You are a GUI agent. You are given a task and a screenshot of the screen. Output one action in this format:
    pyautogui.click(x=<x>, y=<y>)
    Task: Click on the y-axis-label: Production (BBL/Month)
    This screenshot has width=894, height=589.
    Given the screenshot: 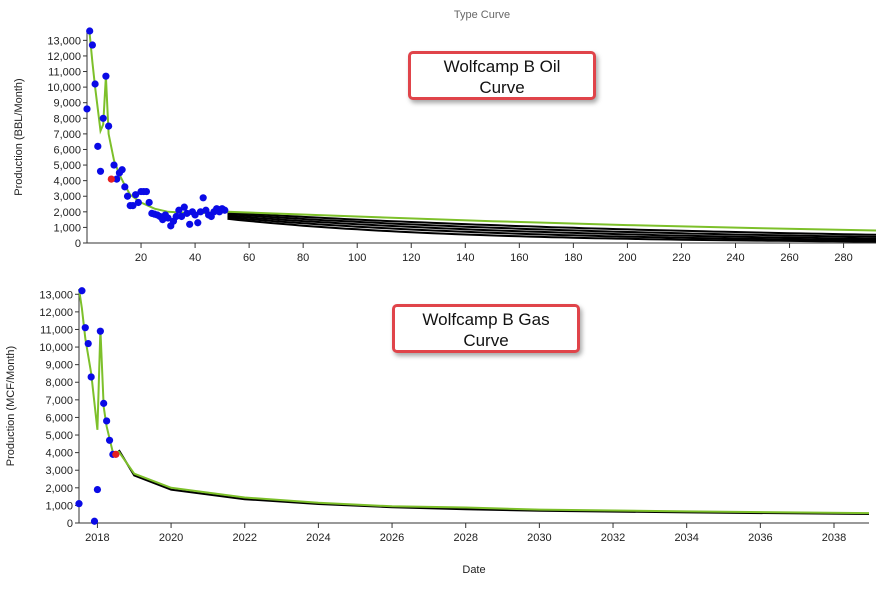 What is the action you would take?
    pyautogui.click(x=19, y=136)
    